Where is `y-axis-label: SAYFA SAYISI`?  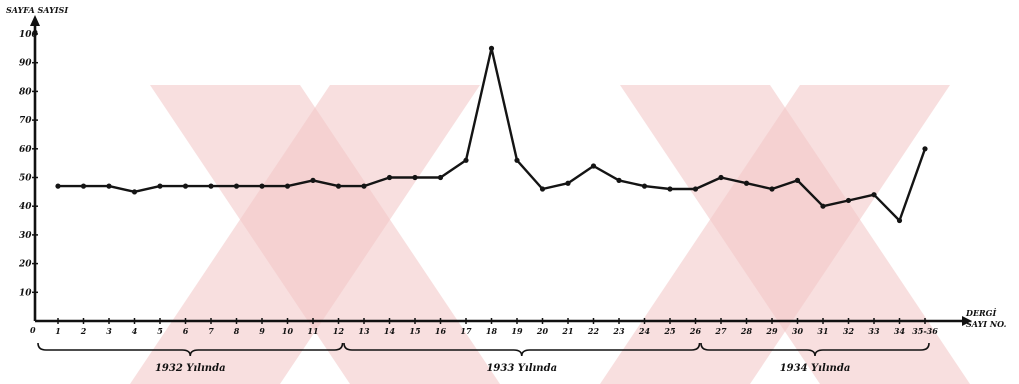 y-axis-label: SAYFA SAYISI is located at coordinates (37, 10).